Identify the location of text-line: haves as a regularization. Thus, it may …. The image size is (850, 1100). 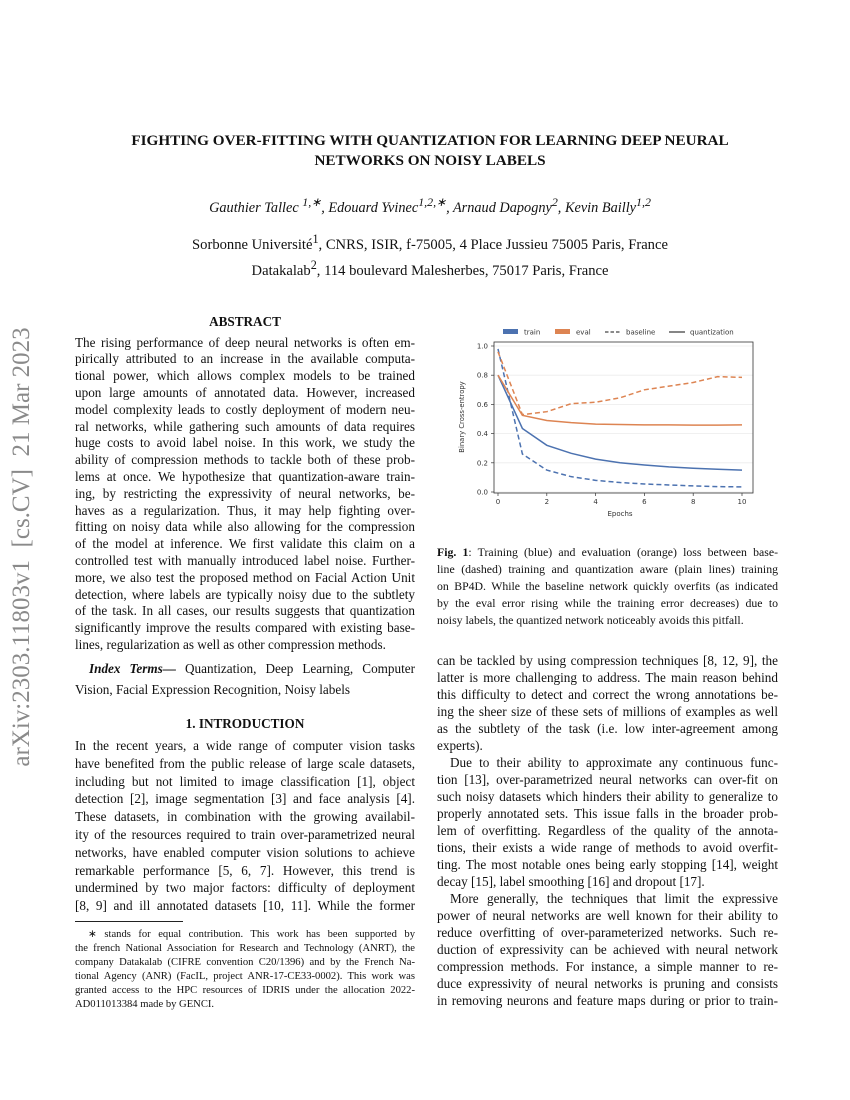
(245, 510).